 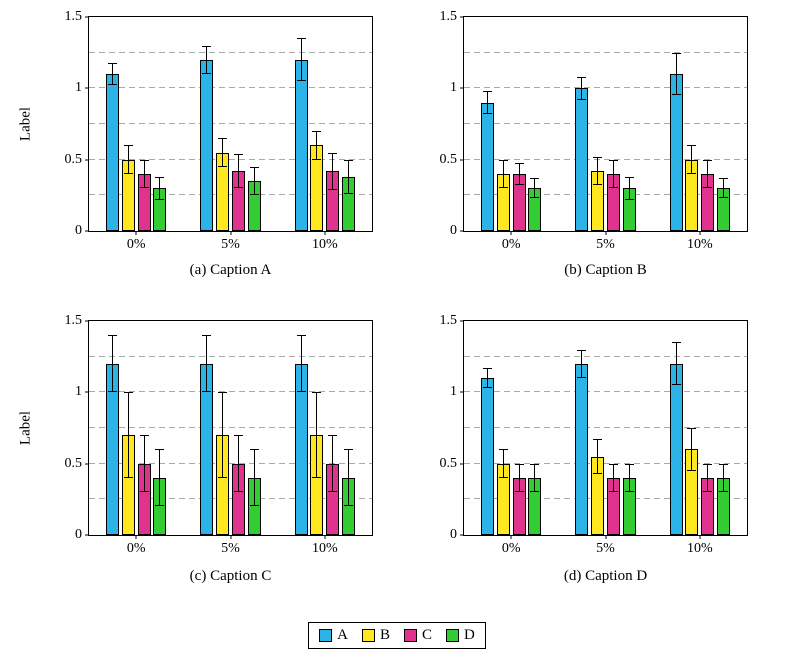 What do you see at coordinates (605, 270) in the screenshot?
I see `subplot-caption: (b) Caption B` at bounding box center [605, 270].